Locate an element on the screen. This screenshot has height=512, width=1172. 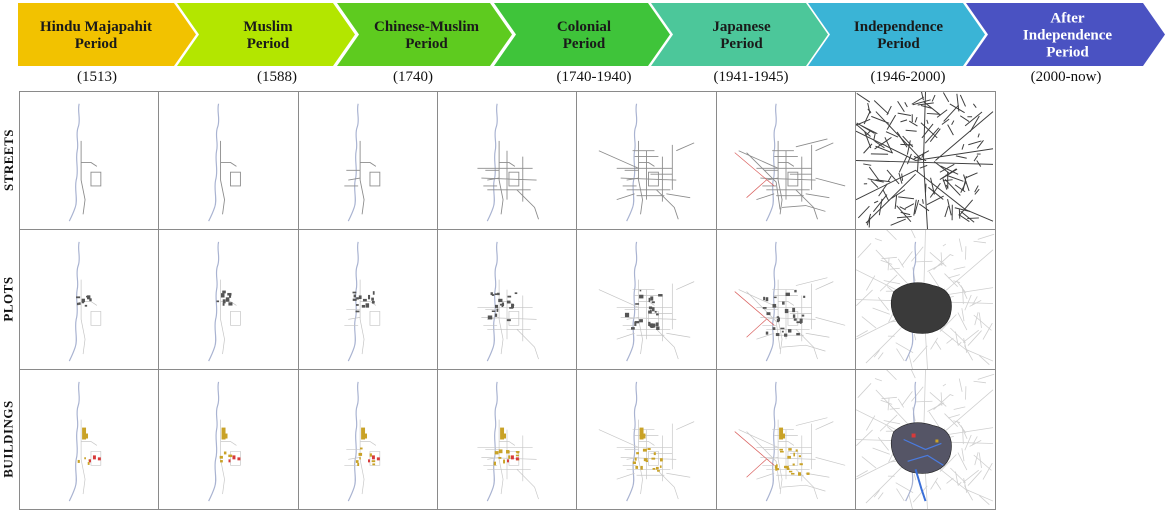
period-years: (1513) is located at coordinates (97, 77).